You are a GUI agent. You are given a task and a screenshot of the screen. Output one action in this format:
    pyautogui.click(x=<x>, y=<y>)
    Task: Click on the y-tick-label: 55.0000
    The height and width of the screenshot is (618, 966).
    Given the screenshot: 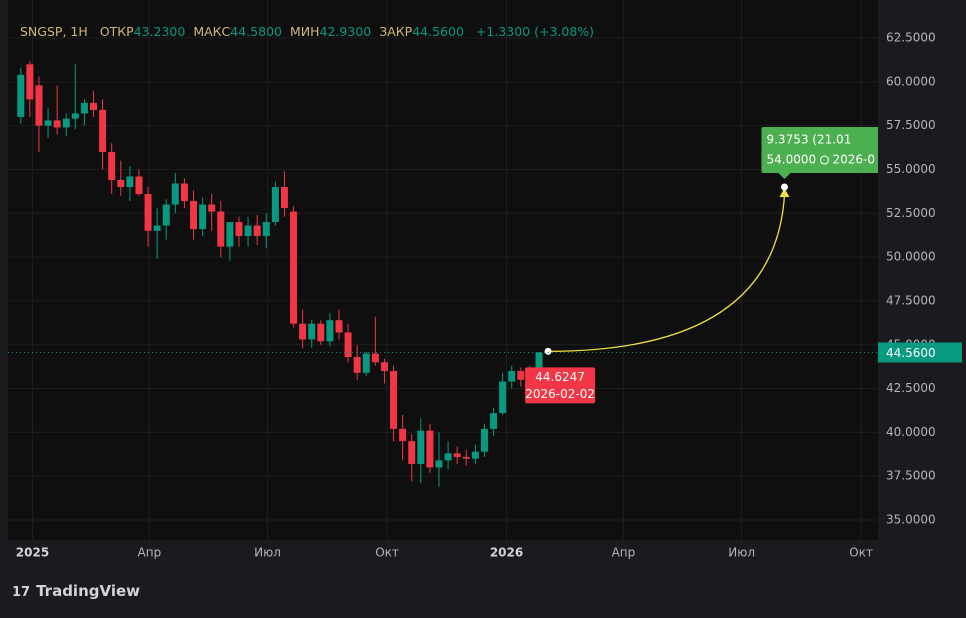 What is the action you would take?
    pyautogui.click(x=911, y=169)
    